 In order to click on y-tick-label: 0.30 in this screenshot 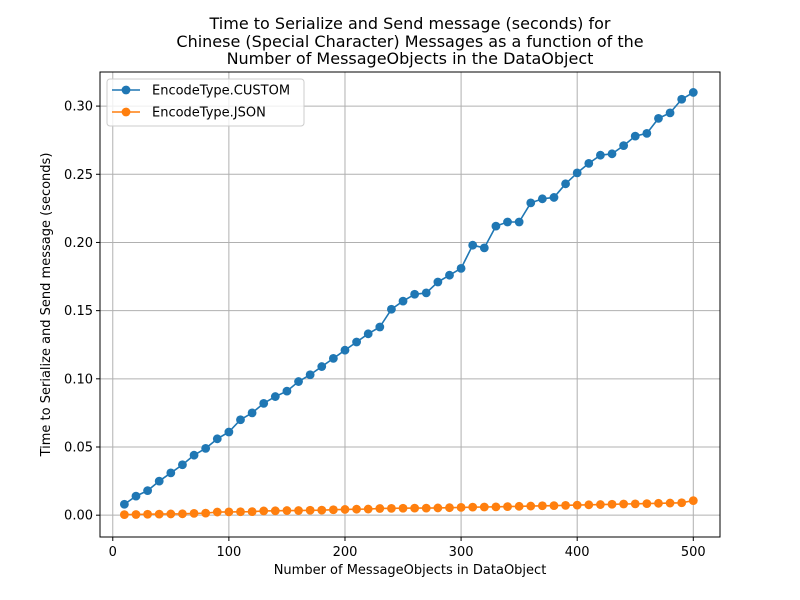, I will do `click(78, 107)`.